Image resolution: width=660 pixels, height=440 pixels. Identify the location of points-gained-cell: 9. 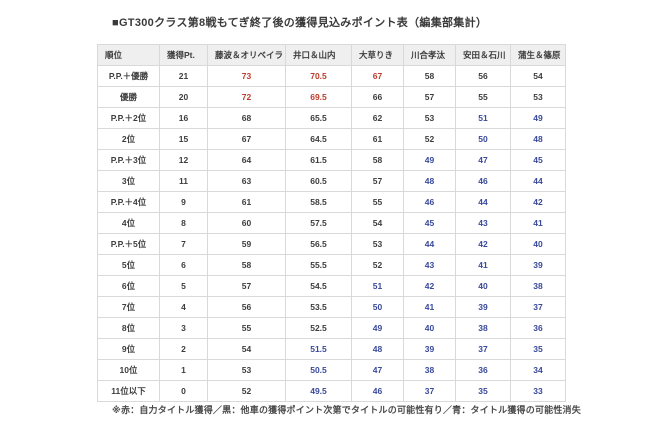
(183, 202).